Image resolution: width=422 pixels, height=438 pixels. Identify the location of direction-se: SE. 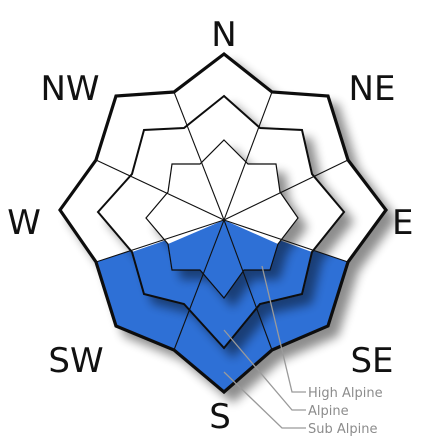
(371, 361).